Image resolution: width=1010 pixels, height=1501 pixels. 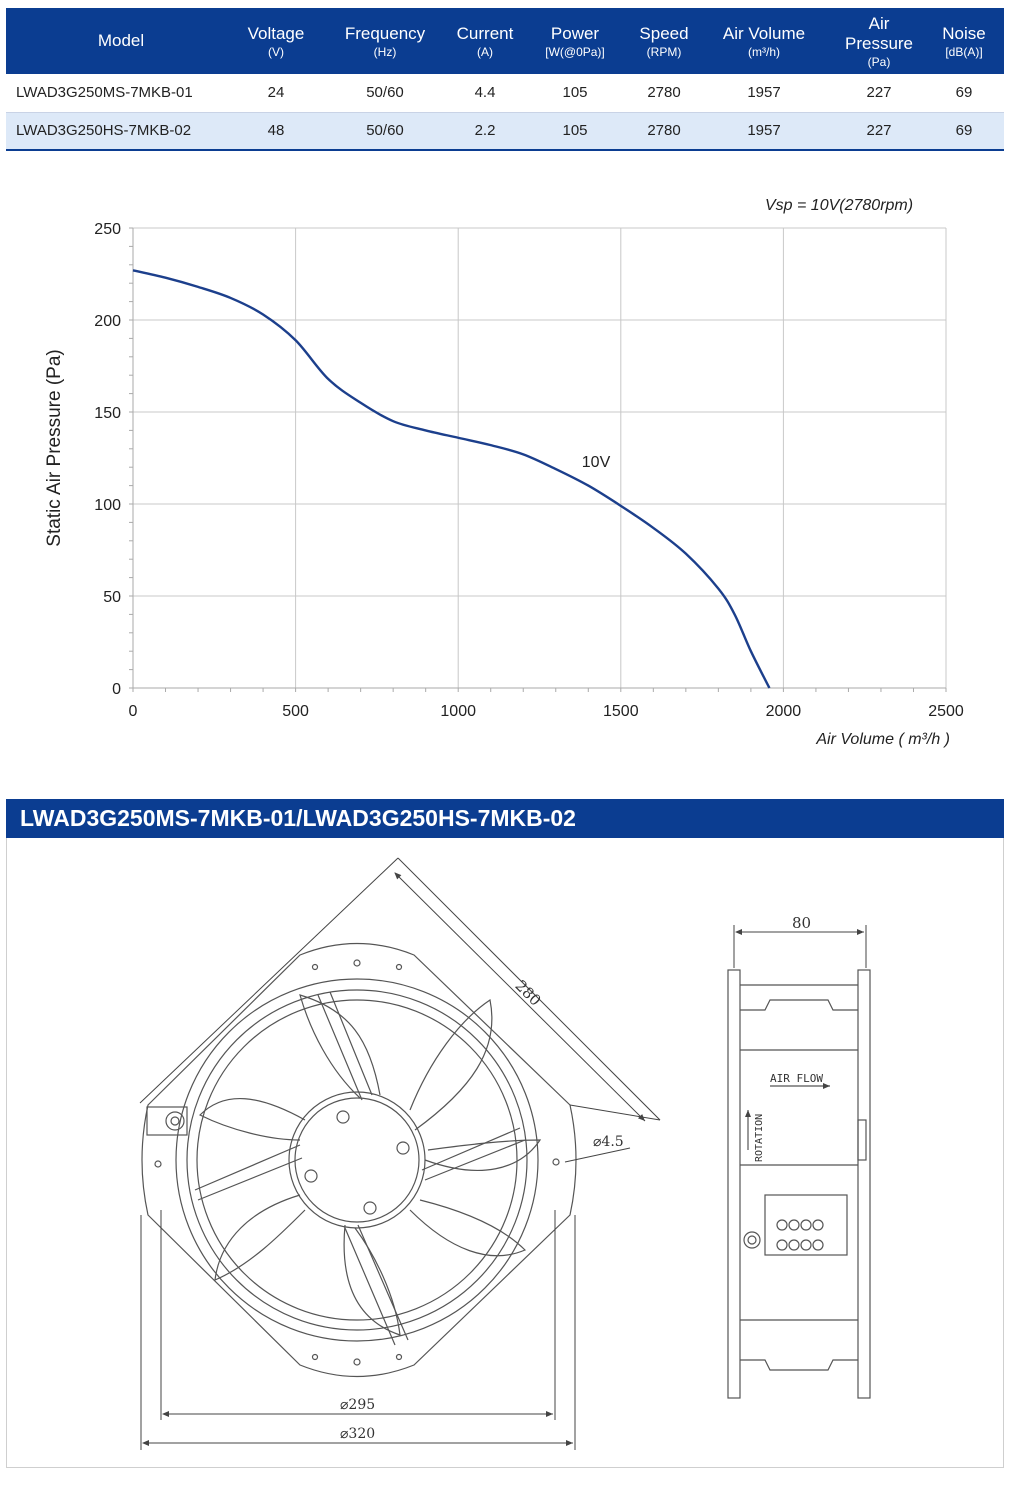 What do you see at coordinates (357, 1405) in the screenshot?
I see `dim-inner-label: ⌀295` at bounding box center [357, 1405].